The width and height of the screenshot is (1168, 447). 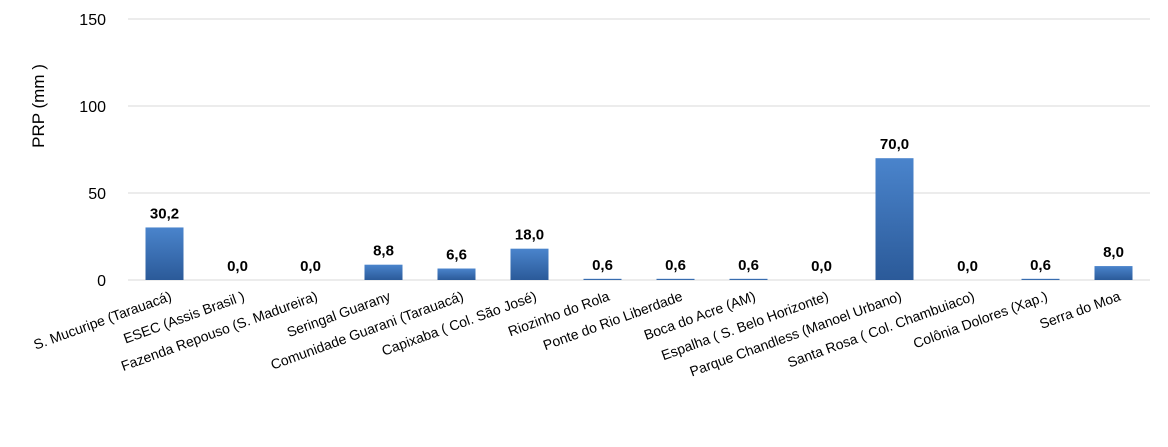 I want to click on x-category-label: Colônia Dolores (Xap.), so click(x=980, y=319).